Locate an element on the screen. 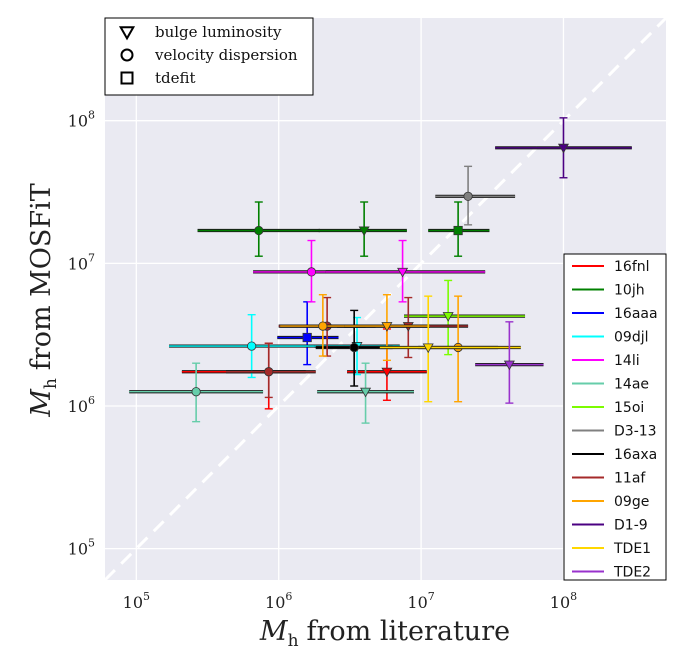 The image size is (697, 662). series-legend-item: D3-13 is located at coordinates (614, 432).